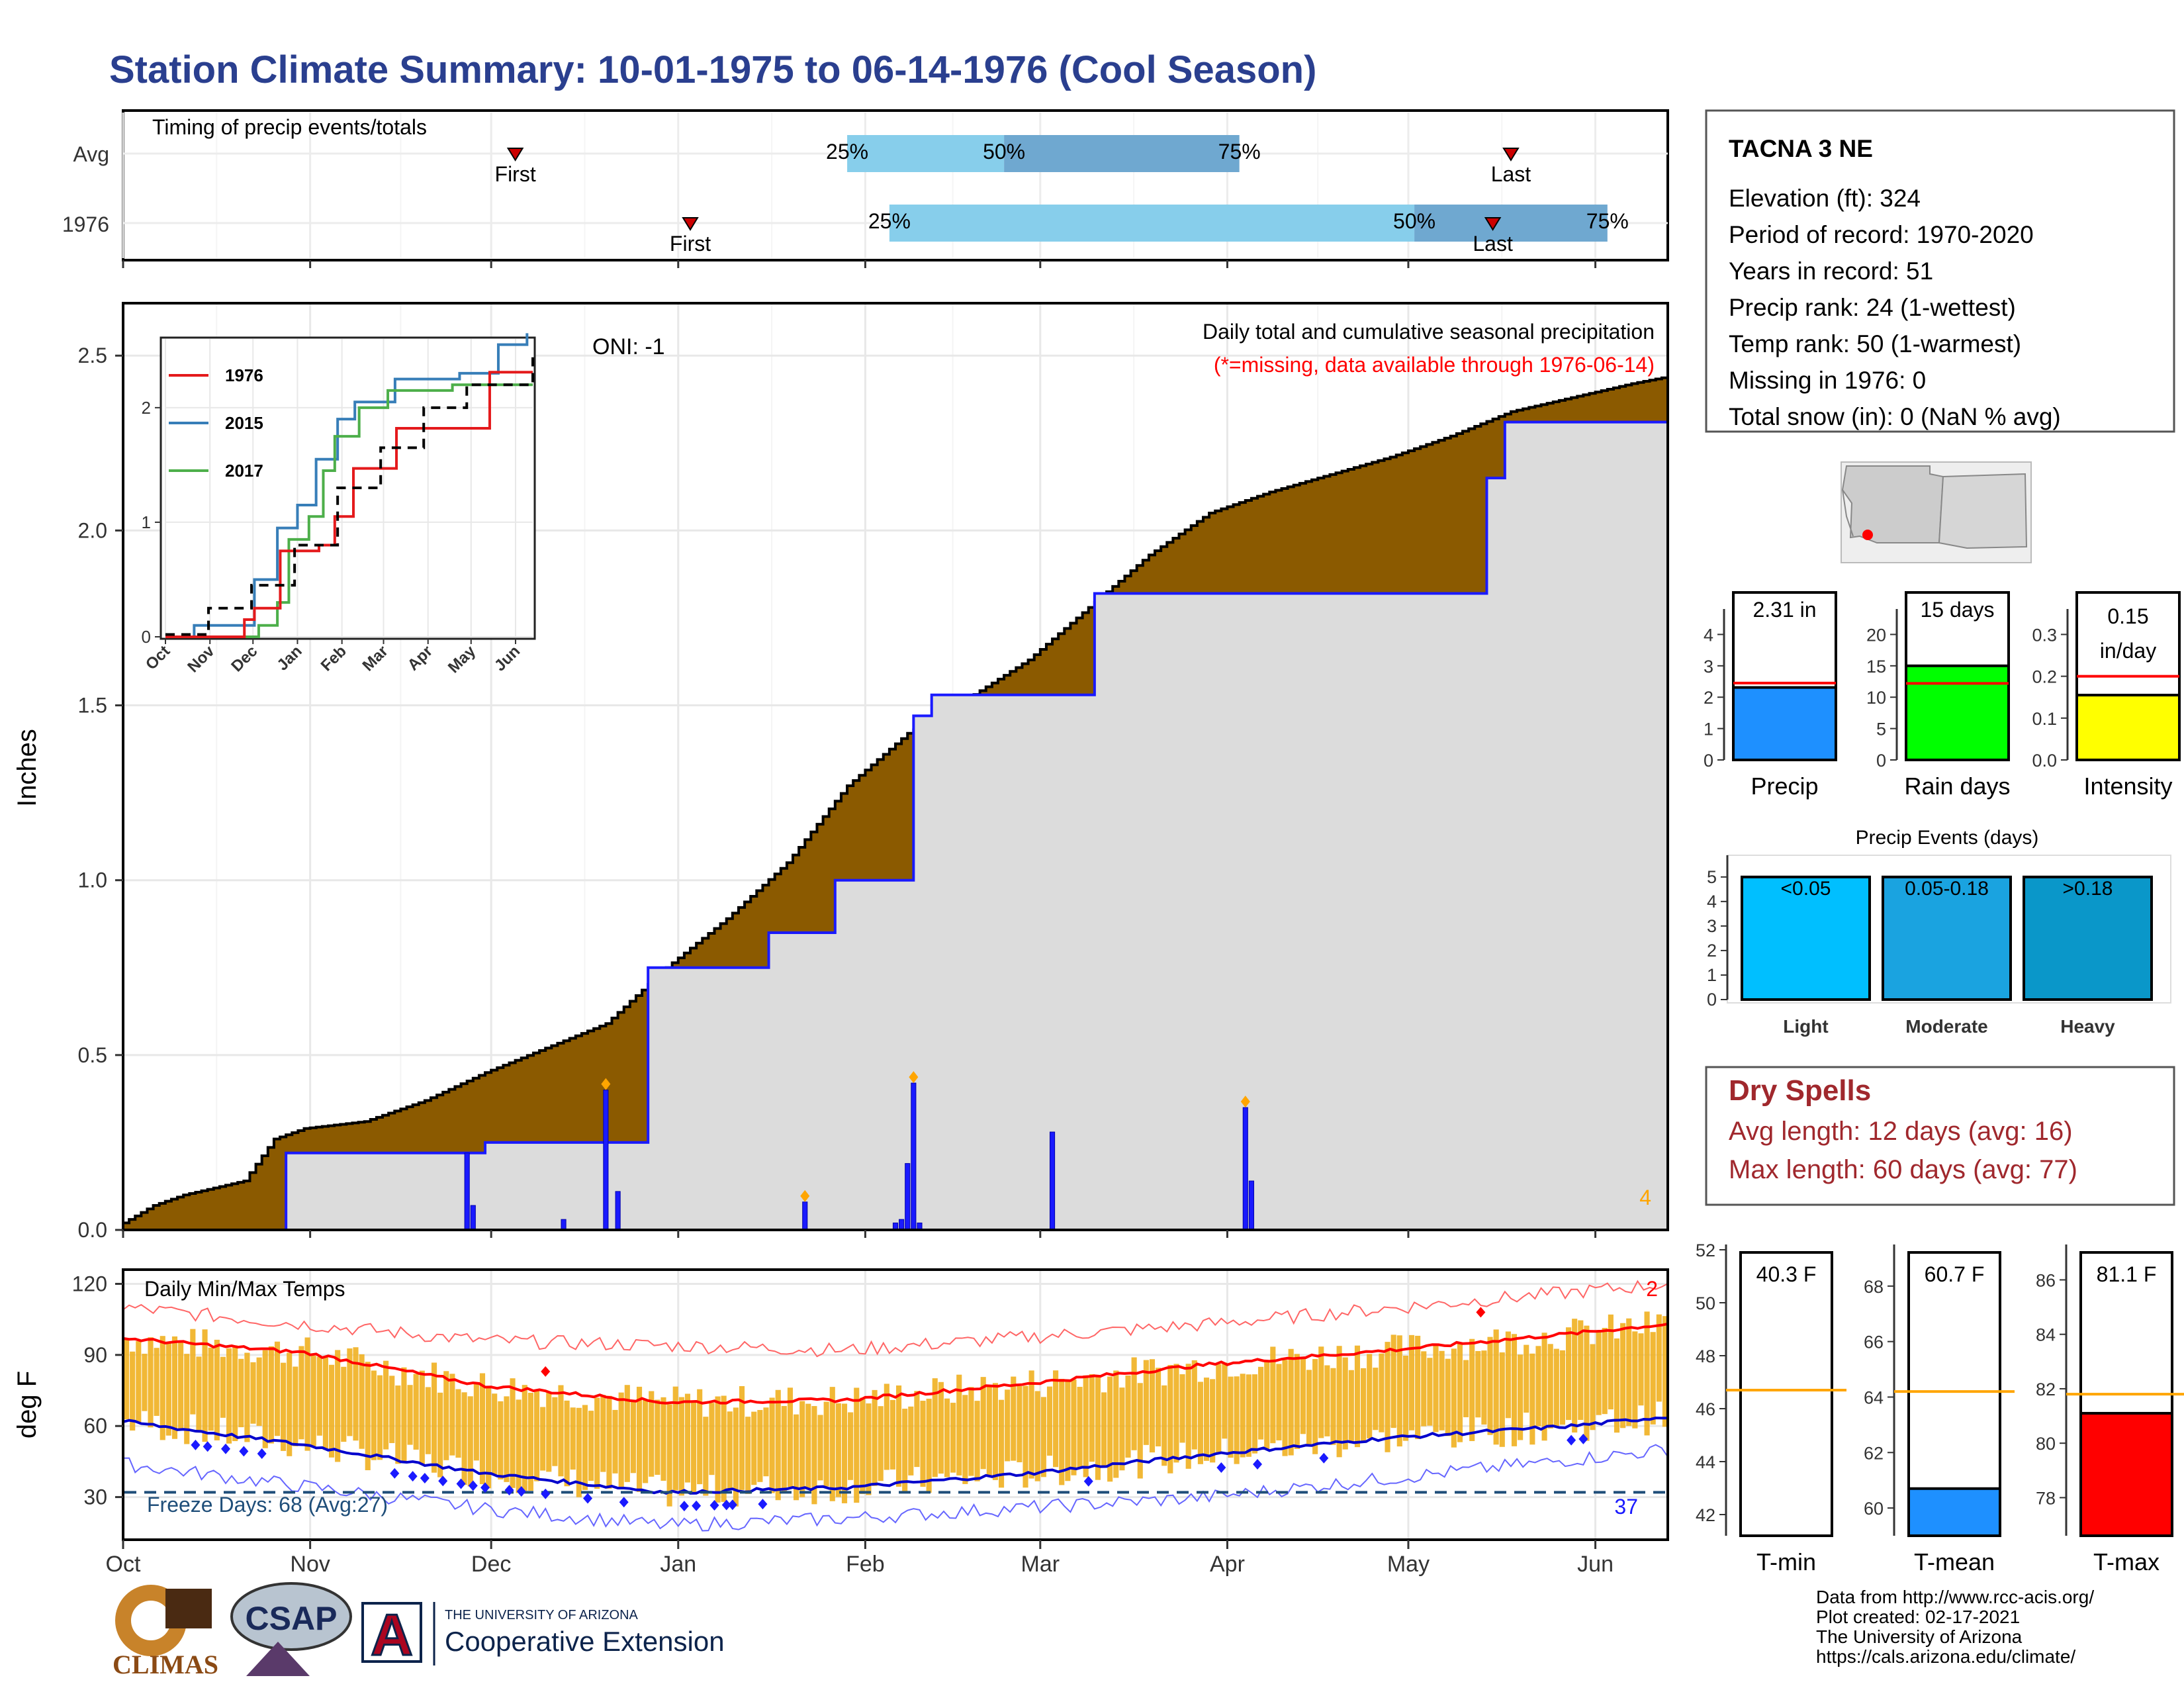  Describe the element at coordinates (1875, 343) in the screenshot. I see `station-info-line: Temp rank: 50 (1-warmest)` at that location.